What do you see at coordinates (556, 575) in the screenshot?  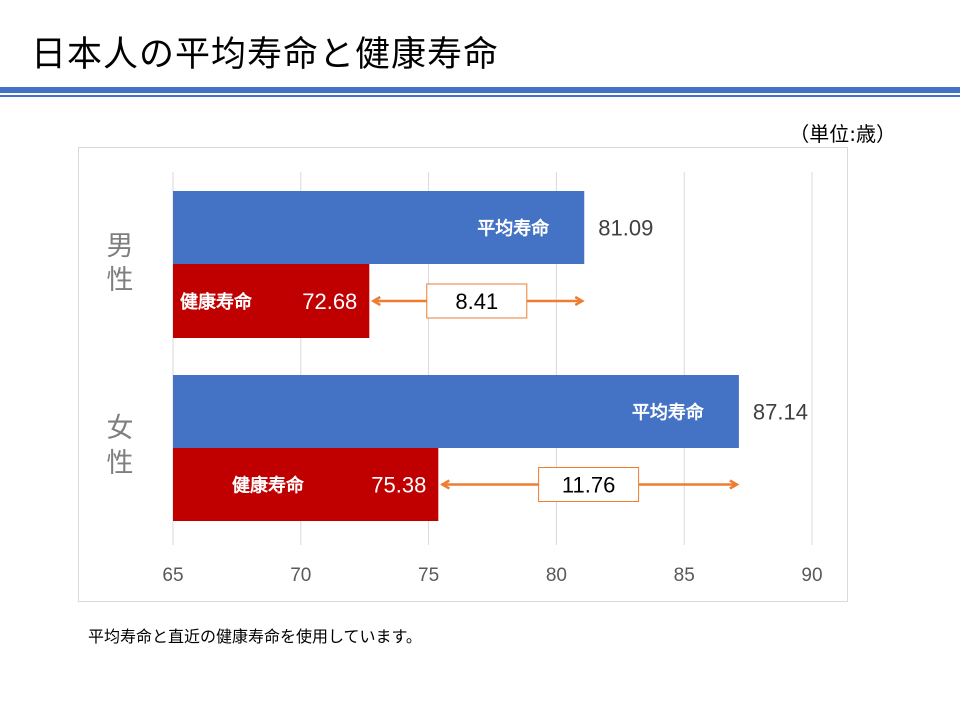 I see `x-tick-label: 80` at bounding box center [556, 575].